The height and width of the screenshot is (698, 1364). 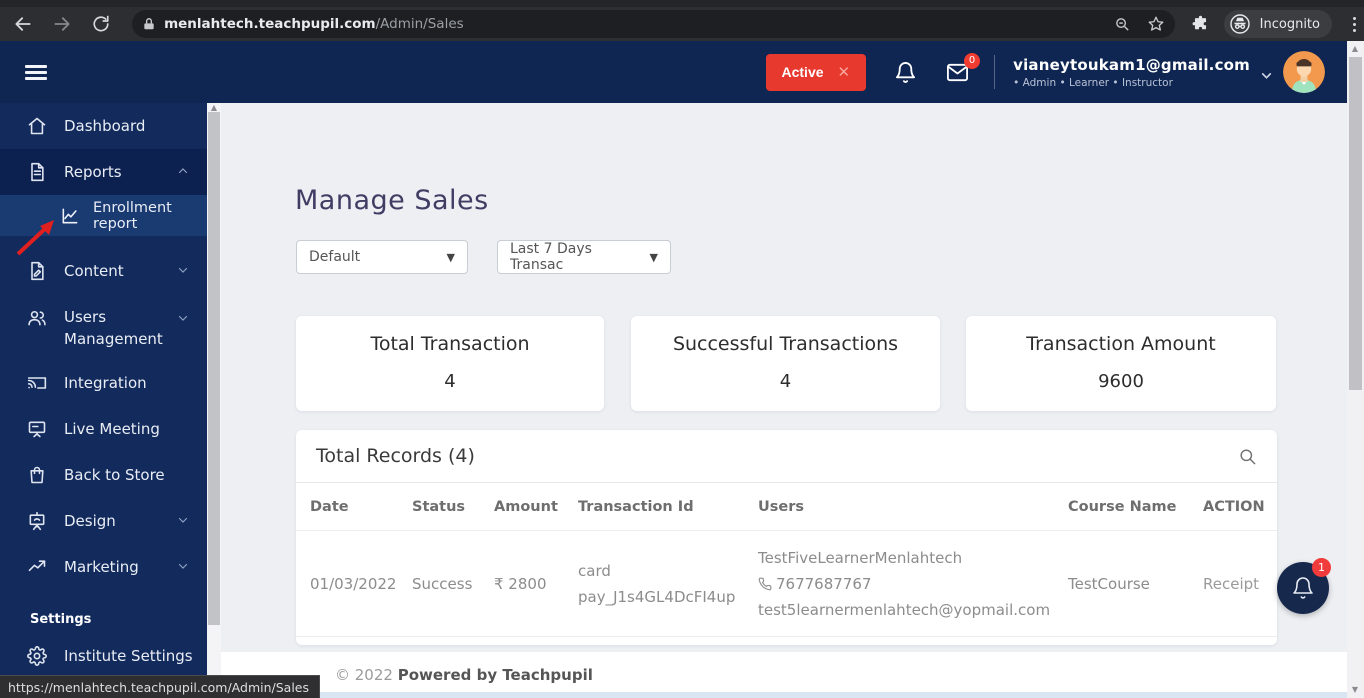 What do you see at coordinates (103, 567) in the screenshot?
I see `sidebar-item-marketing: Marketing` at bounding box center [103, 567].